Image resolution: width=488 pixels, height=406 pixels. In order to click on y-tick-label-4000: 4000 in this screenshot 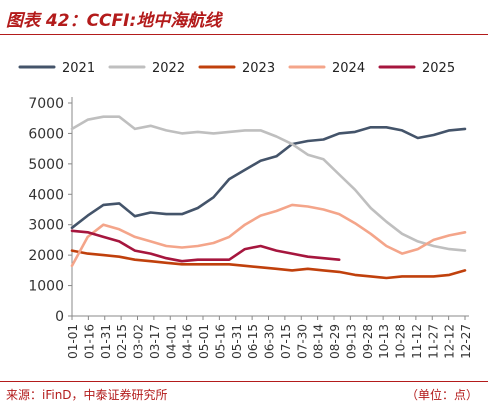, I will do `click(46, 195)`.